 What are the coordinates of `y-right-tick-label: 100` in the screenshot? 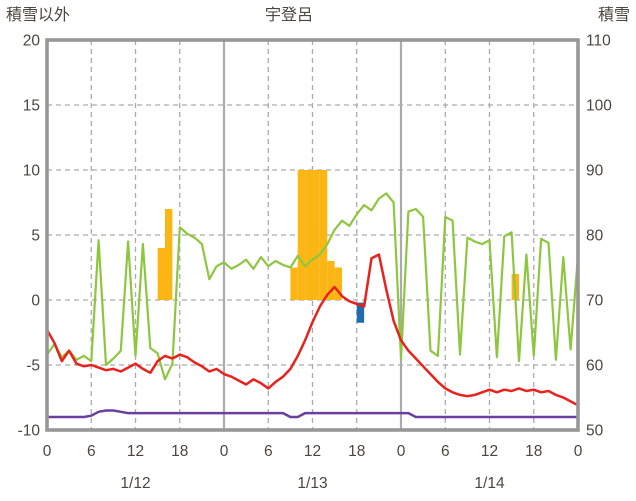 It's located at (599, 106).